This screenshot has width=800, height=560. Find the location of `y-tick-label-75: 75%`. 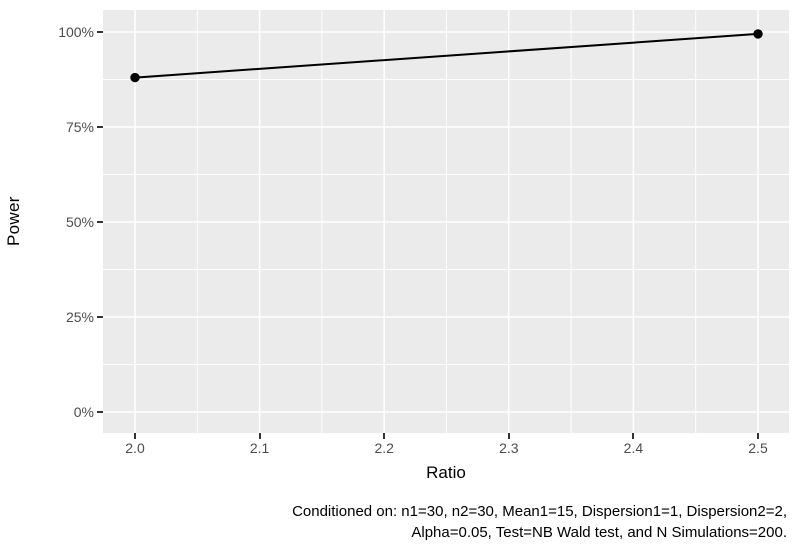

y-tick-label-75: 75% is located at coordinates (79, 127).